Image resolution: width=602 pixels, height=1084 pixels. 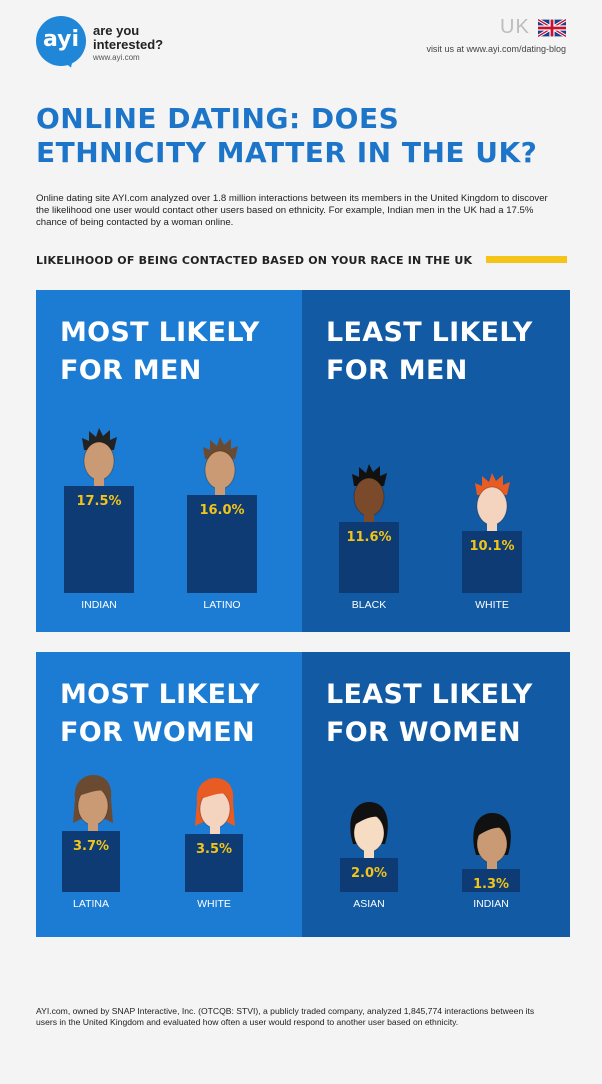 I want to click on panel-title: LEAST LIKELY FOR MEN, so click(x=429, y=352).